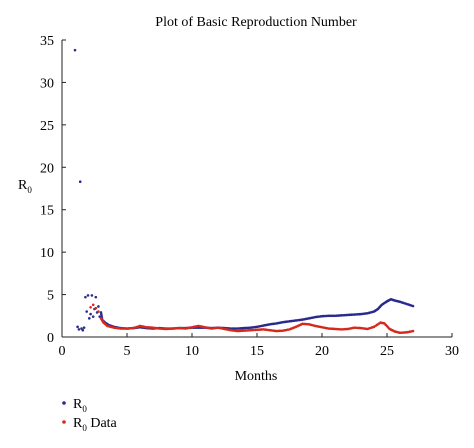  What do you see at coordinates (452, 351) in the screenshot?
I see `x-tick-label: 30` at bounding box center [452, 351].